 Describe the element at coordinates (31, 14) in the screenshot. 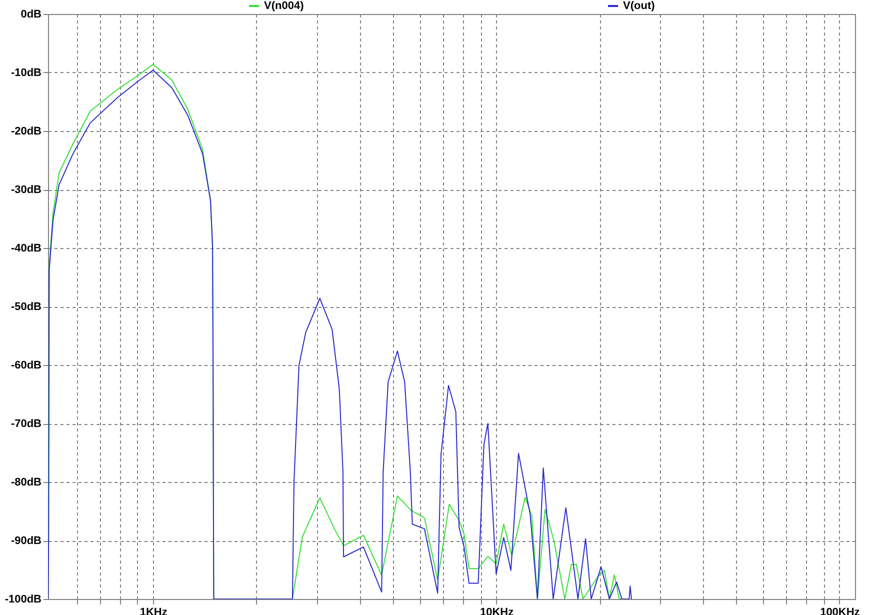

I see `y-tick-label: 0dB` at that location.